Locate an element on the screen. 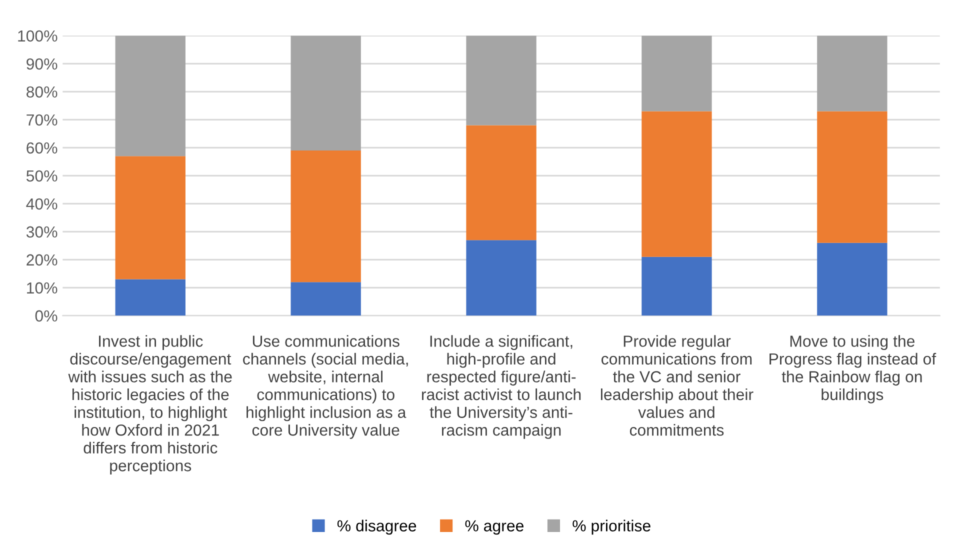 Image resolution: width=964 pixels, height=549 pixels. legend-label: % prioritise is located at coordinates (611, 527).